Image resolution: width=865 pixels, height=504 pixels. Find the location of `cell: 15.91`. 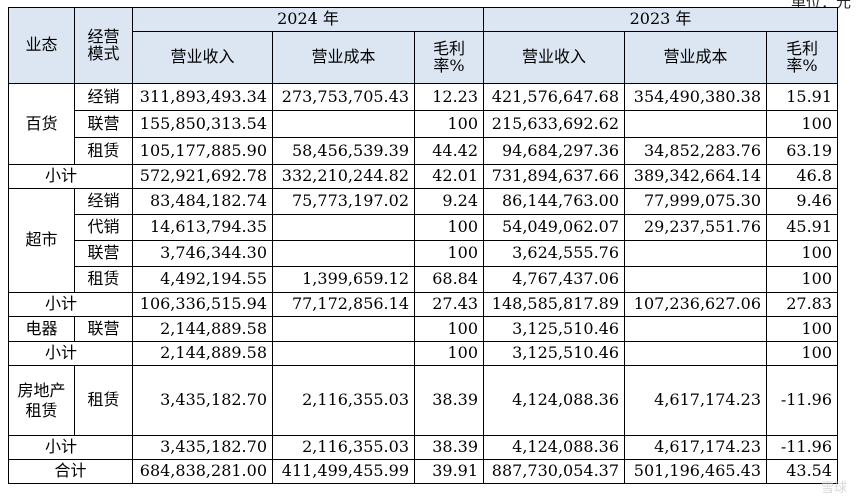

cell: 15.91 is located at coordinates (802, 97).